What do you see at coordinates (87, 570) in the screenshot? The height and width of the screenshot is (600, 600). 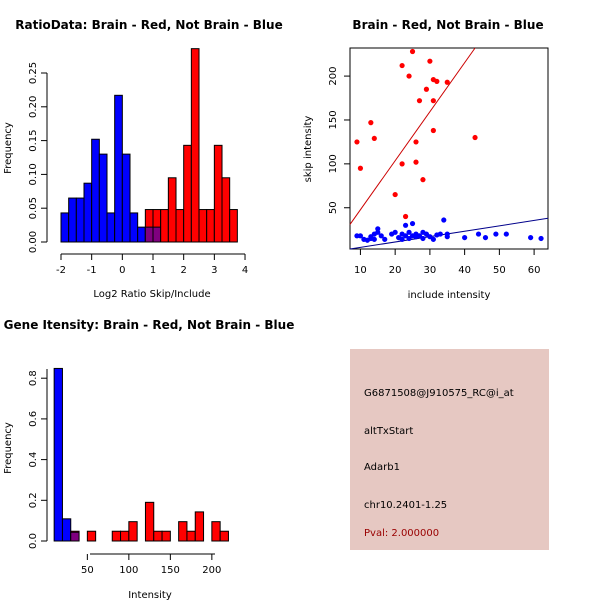 I see `intensity-x-tick-label: 50` at bounding box center [87, 570].